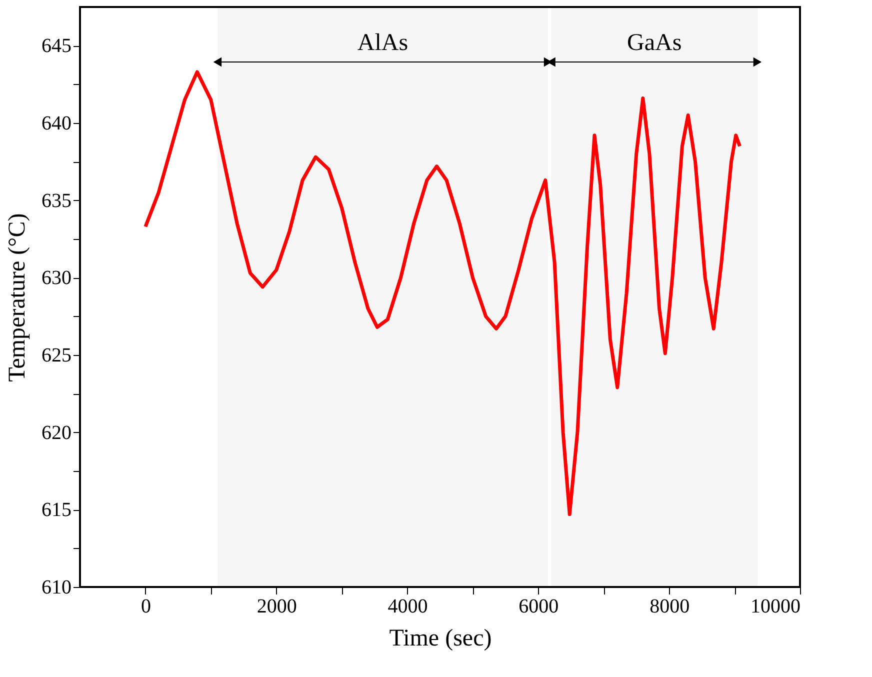 The width and height of the screenshot is (872, 677). Describe the element at coordinates (17, 297) in the screenshot. I see `y-axis-title: Temperature (°C)` at that location.